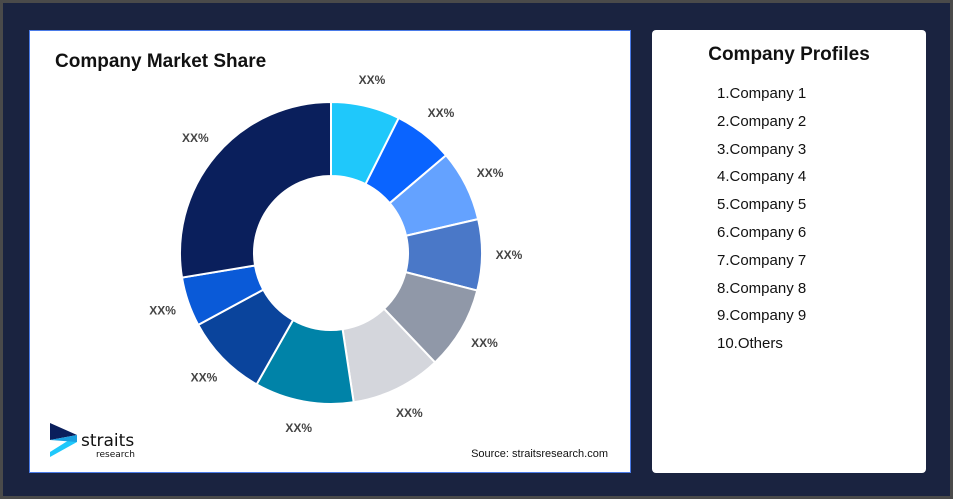 The height and width of the screenshot is (499, 953). Describe the element at coordinates (162, 311) in the screenshot. I see `slice-label-9: XX%` at that location.